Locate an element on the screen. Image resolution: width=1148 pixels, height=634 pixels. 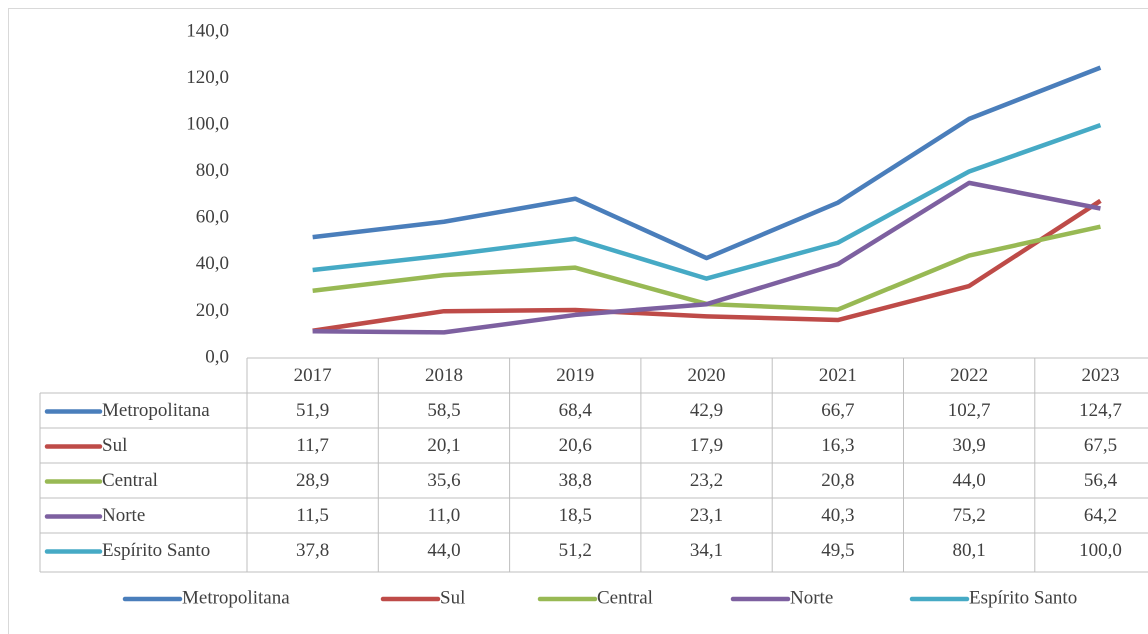
table-value: 102,7 is located at coordinates (969, 410).